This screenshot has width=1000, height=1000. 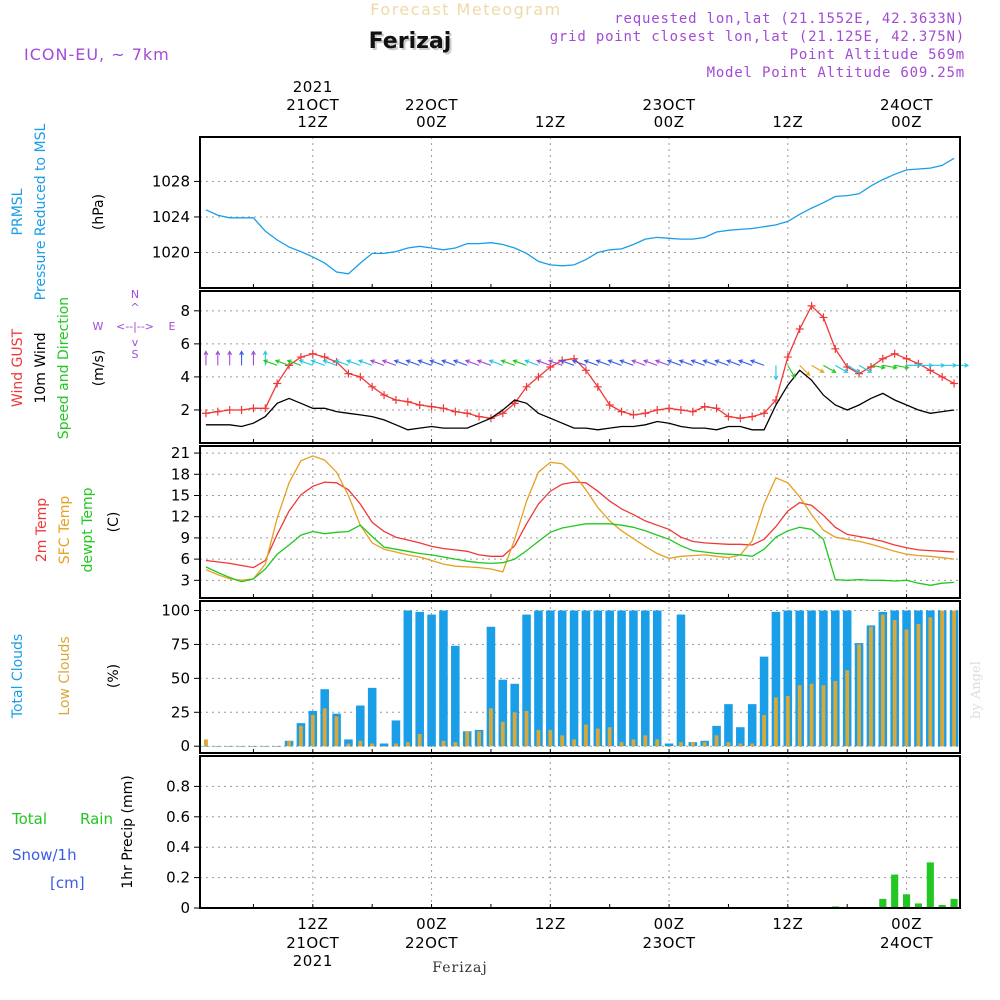 I want to click on precip-panel: 0 0.2 0.4 0.6 0.8, so click(x=563, y=836).